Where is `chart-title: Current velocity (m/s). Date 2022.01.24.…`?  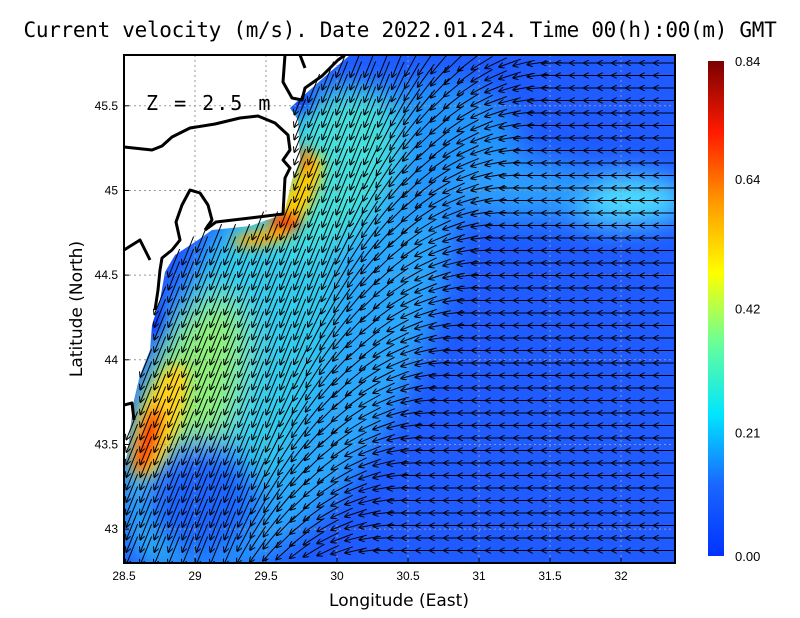 chart-title: Current velocity (m/s). Date 2022.01.24.… is located at coordinates (400, 30).